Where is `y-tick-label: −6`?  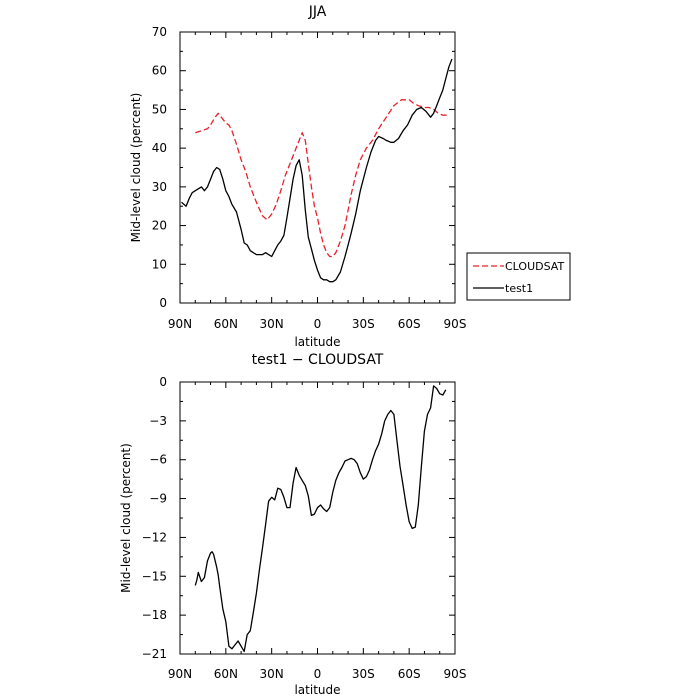
y-tick-label: −6 is located at coordinates (158, 460).